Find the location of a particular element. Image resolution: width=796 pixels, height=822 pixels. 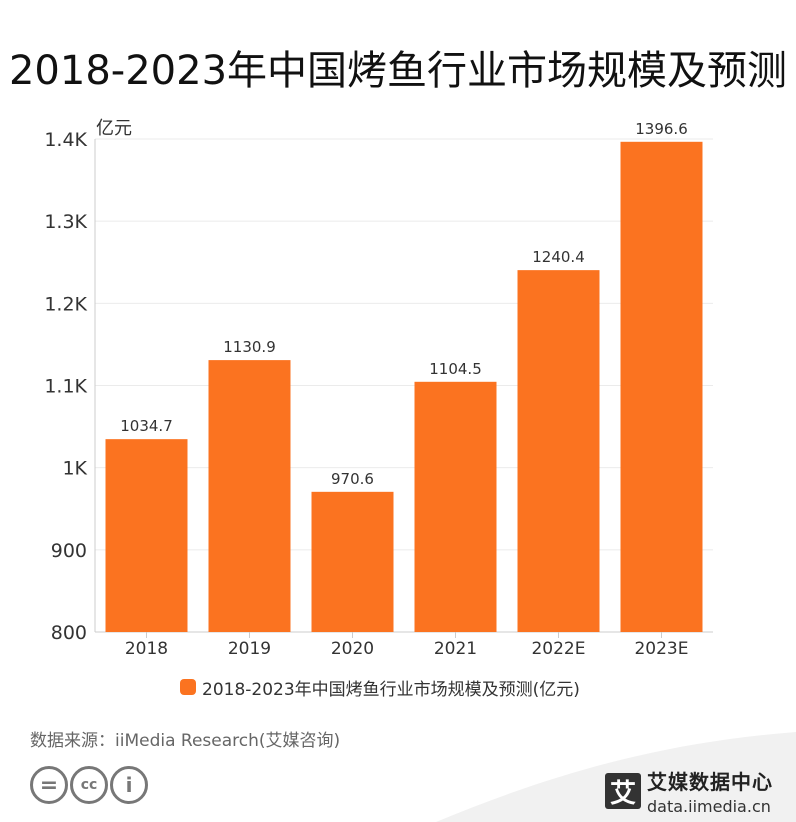

data-source: 数据来源：iiMedia Research(艾媒咨询) is located at coordinates (185, 741).